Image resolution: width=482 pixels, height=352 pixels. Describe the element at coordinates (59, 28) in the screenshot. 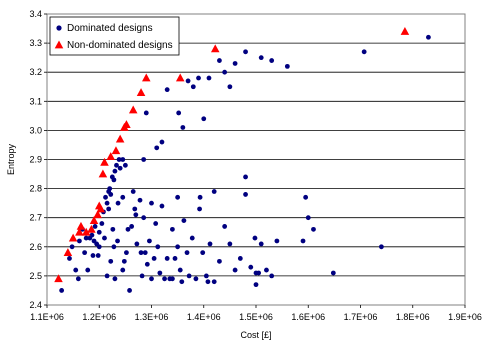

I see `legend-marker-dominated` at that location.